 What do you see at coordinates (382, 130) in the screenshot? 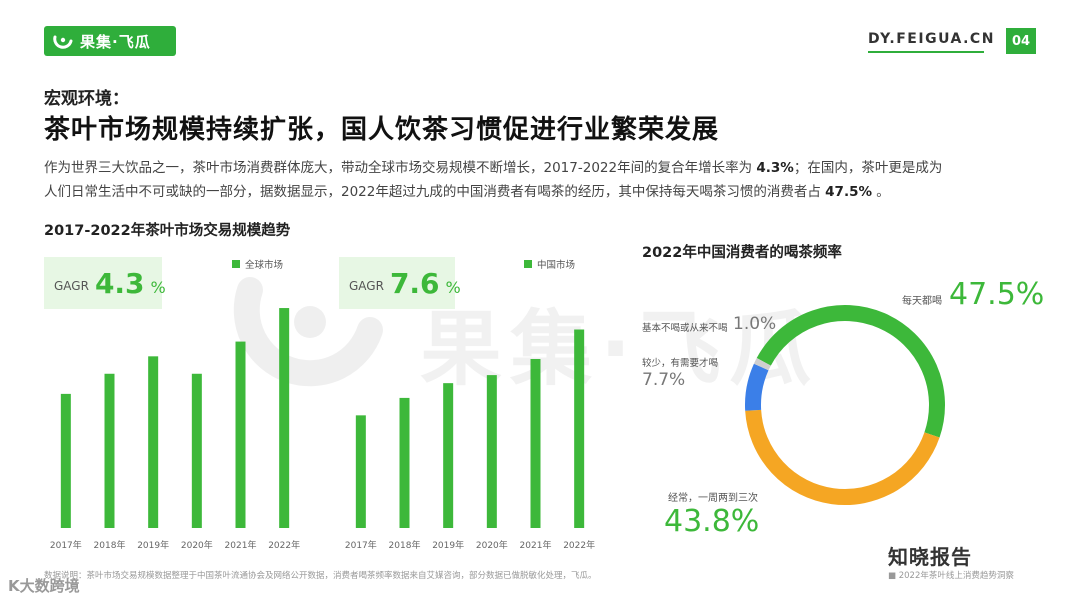
I see `page-title: 茶叶市场规模持续扩张，国人饮茶习惯促进行业繁荣发展` at bounding box center [382, 130].